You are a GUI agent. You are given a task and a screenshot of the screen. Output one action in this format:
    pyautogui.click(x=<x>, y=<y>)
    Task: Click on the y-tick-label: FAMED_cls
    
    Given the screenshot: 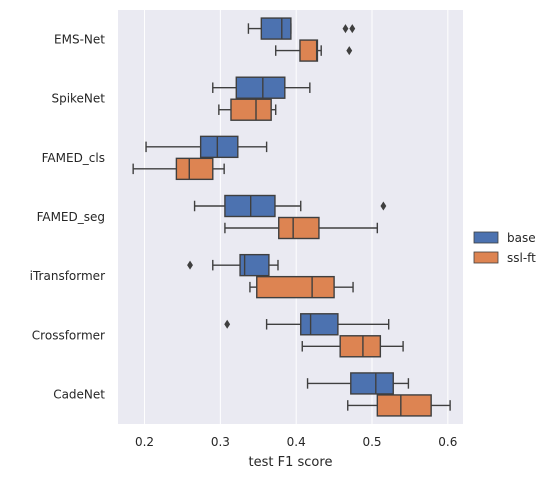 What is the action you would take?
    pyautogui.click(x=73, y=158)
    